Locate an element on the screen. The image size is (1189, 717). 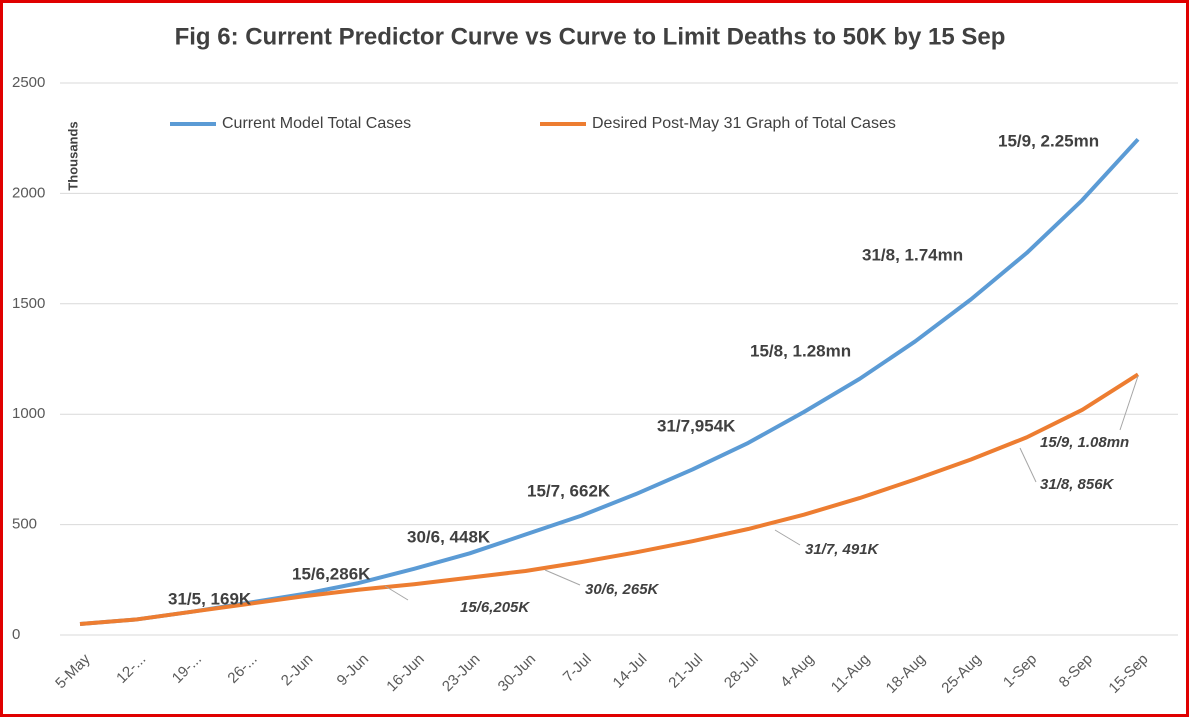
y-tick-label: 2500 is located at coordinates (28, 82).